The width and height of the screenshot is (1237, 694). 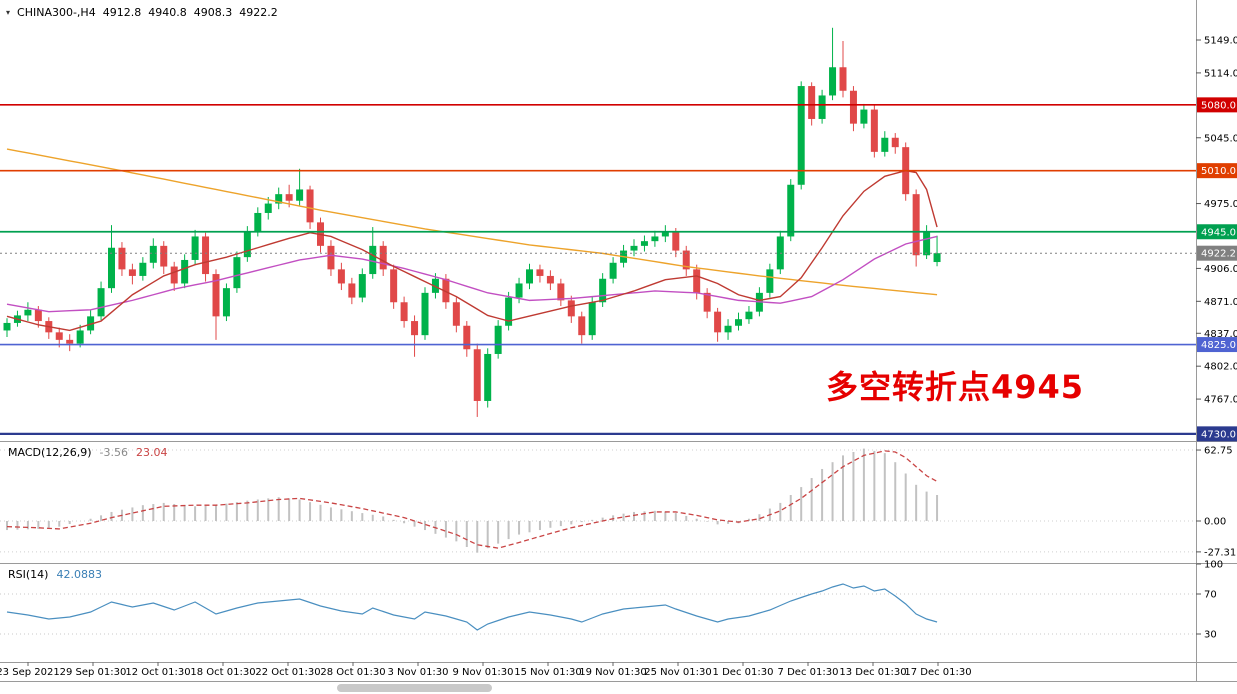 What do you see at coordinates (50, 452) in the screenshot?
I see `macd-name: MACD(12,26,9)` at bounding box center [50, 452].